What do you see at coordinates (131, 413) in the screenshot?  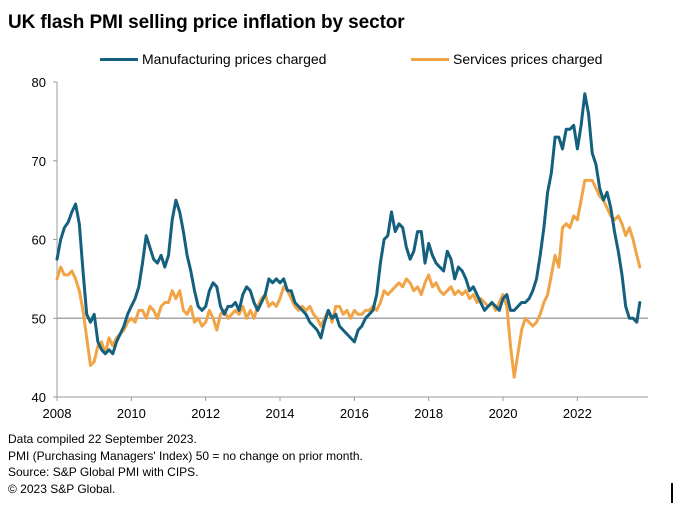 I see `x-tick-label-2010: 2010` at bounding box center [131, 413].